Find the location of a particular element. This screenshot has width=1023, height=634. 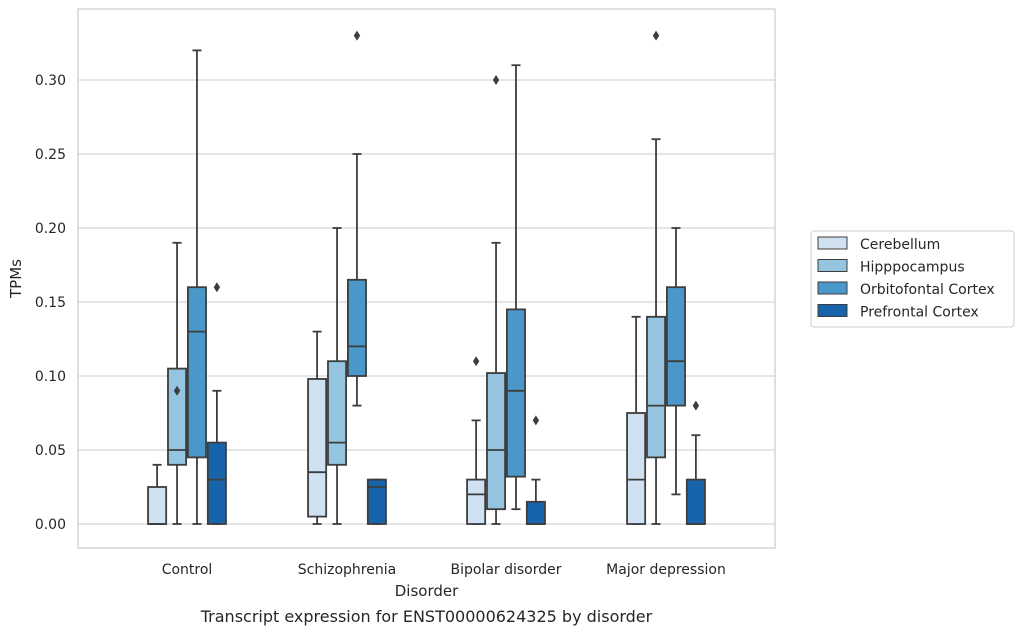

y-tick-label: 0.15 is located at coordinates (50, 303).